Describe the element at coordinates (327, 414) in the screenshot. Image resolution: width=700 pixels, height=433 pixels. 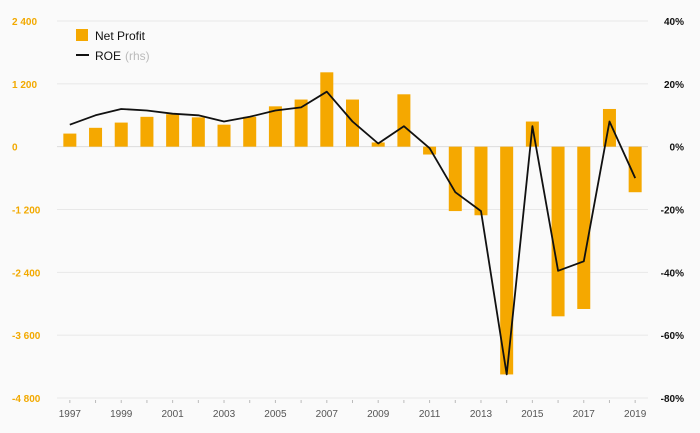
I see `x-tick-label: 2007` at that location.